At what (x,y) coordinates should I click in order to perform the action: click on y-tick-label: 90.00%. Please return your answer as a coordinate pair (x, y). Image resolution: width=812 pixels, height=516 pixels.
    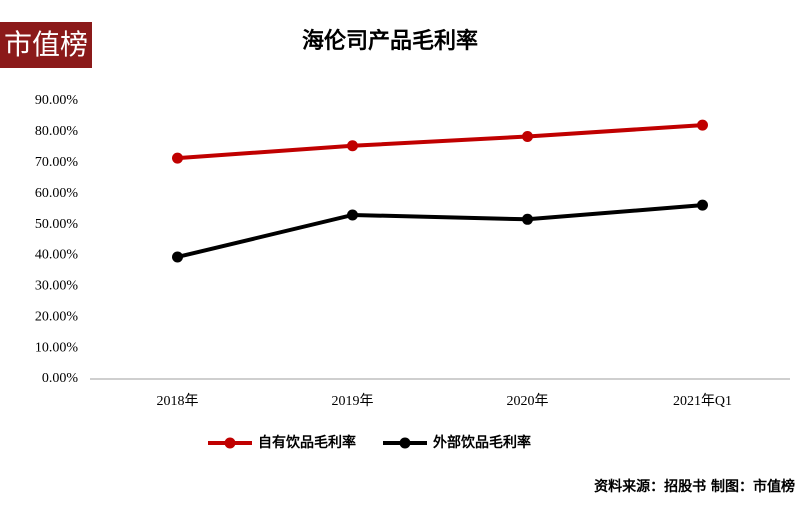
    Looking at the image, I should click on (57, 100).